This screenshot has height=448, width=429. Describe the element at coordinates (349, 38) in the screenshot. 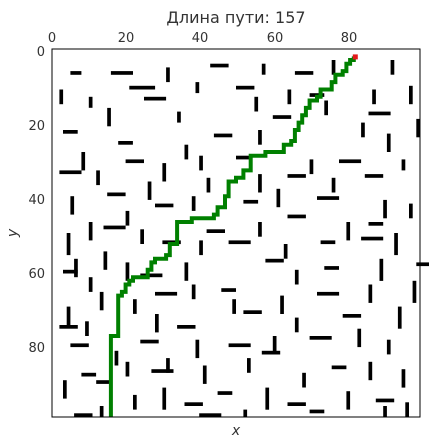

I see `x-tick-label: 80` at that location.